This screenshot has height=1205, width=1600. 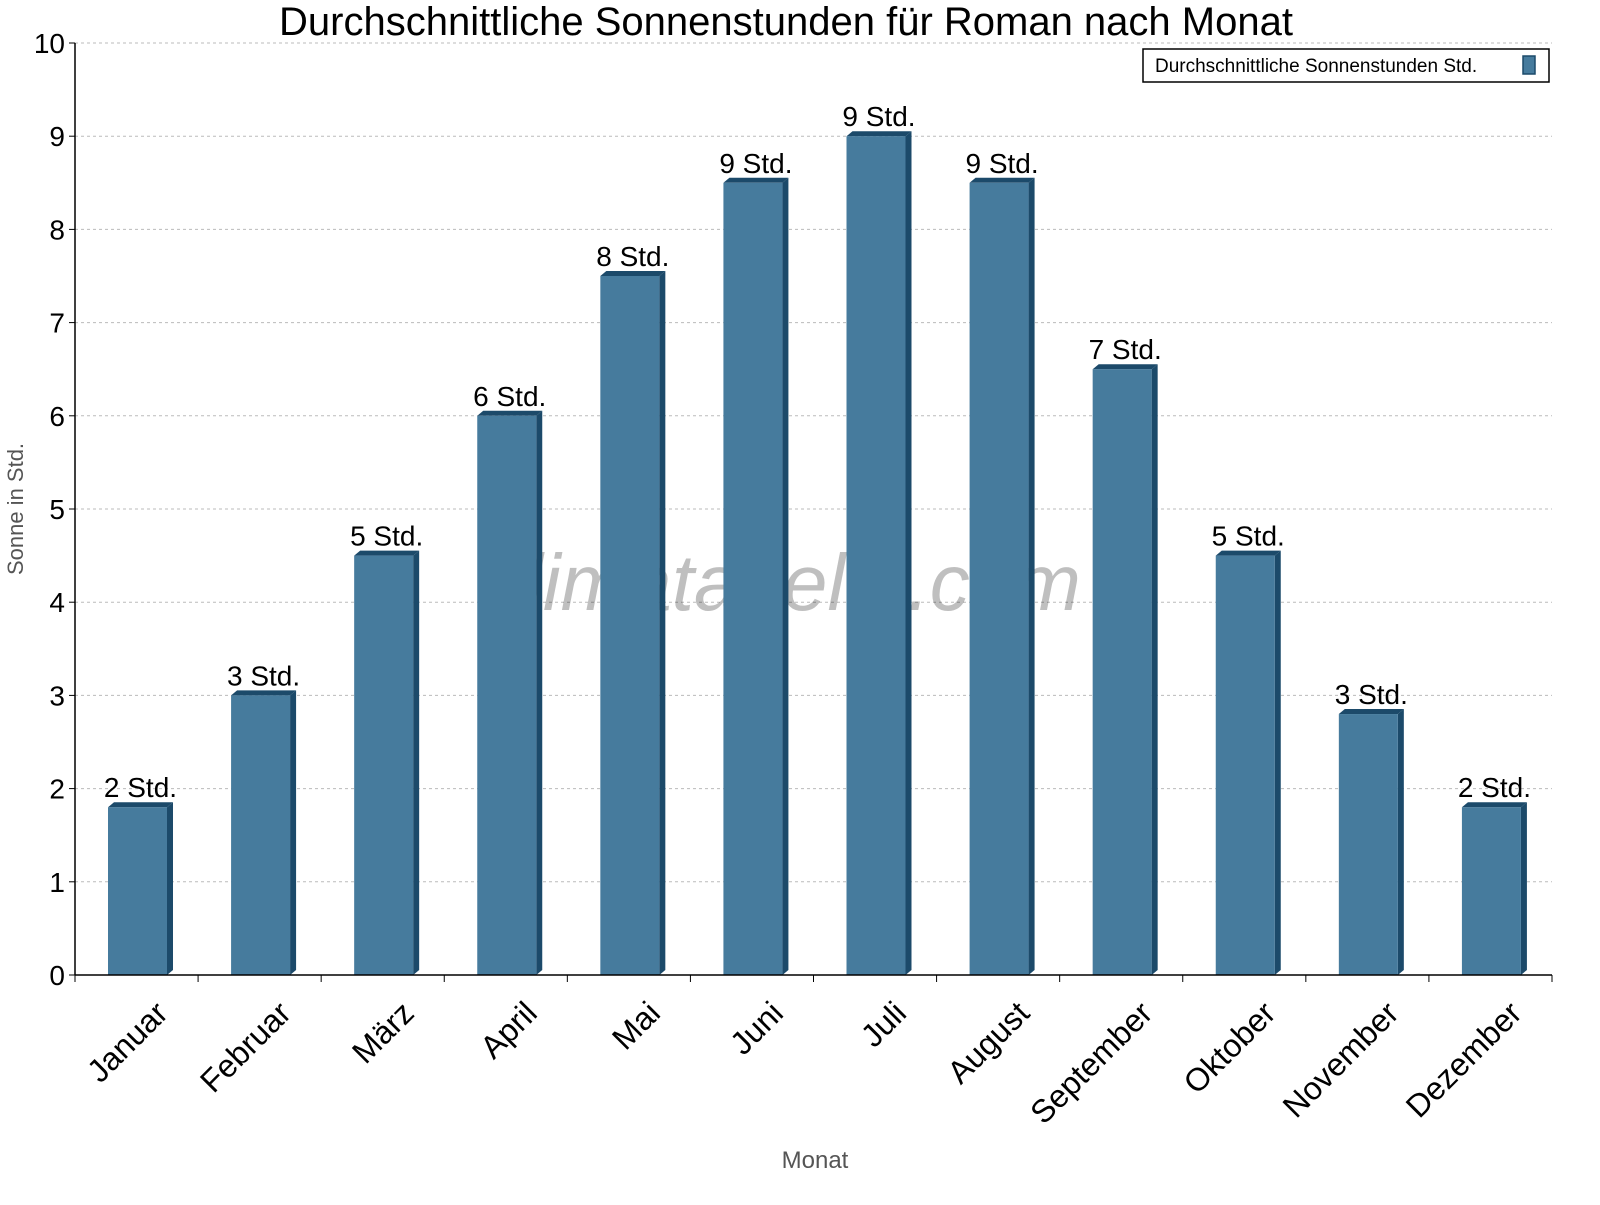 What do you see at coordinates (57, 975) in the screenshot?
I see `y-tick-label: 0` at bounding box center [57, 975].